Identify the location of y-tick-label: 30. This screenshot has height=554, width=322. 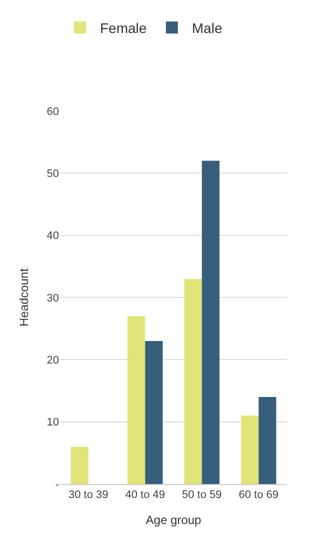
(52, 298).